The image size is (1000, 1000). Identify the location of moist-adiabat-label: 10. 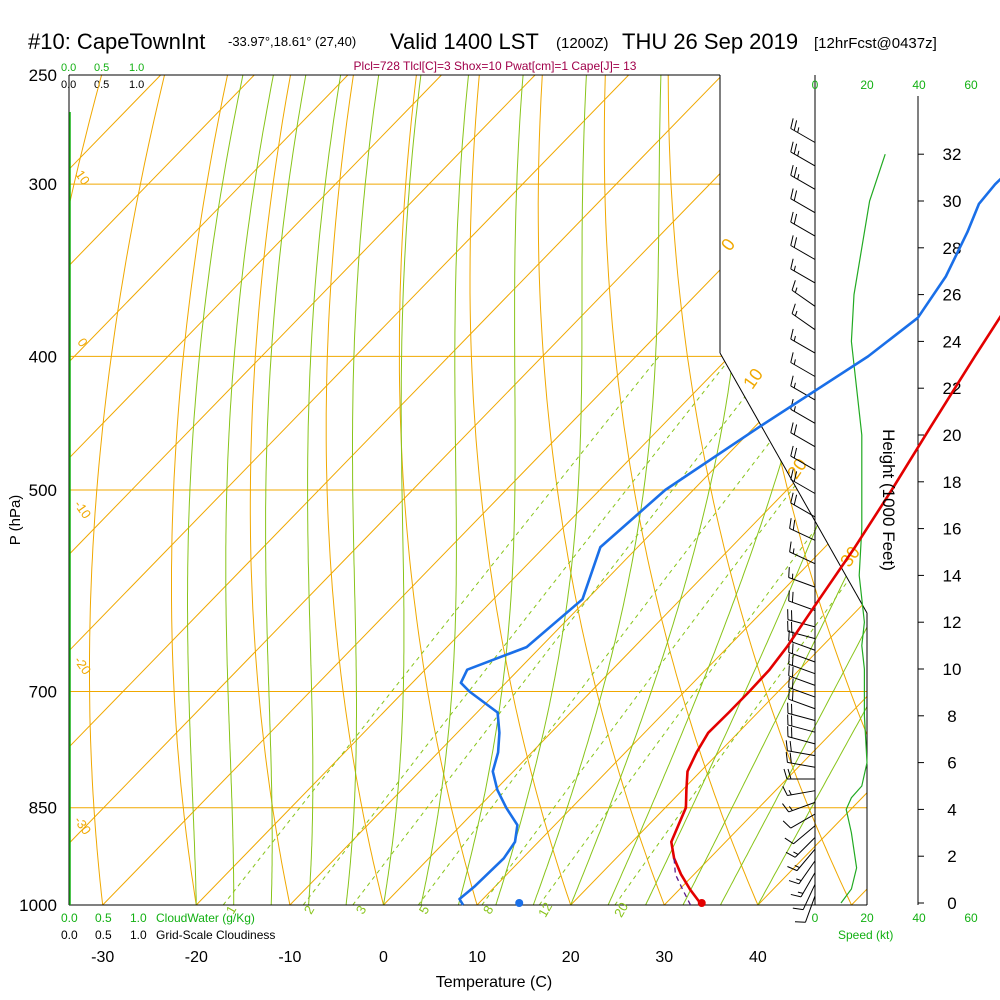
(82, 177).